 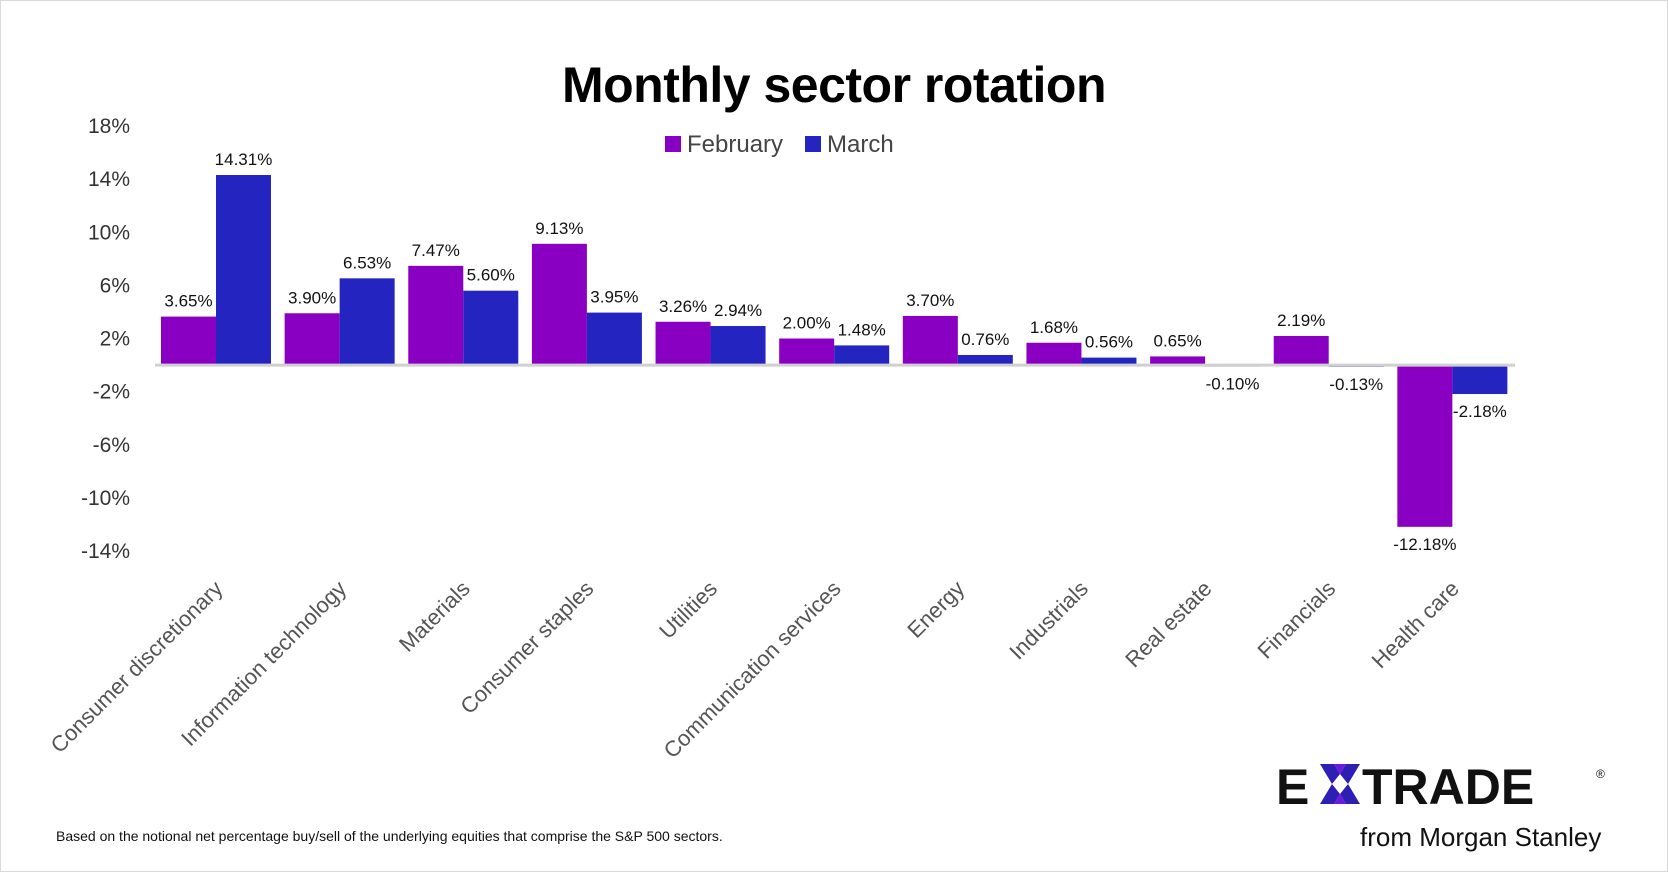 What do you see at coordinates (813, 144) in the screenshot?
I see `legend-swatch-march` at bounding box center [813, 144].